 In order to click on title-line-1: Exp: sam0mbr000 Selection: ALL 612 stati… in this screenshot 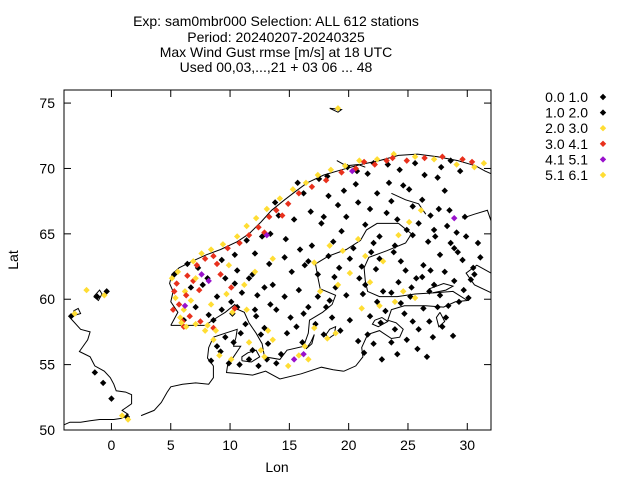, I will do `click(276, 21)`.